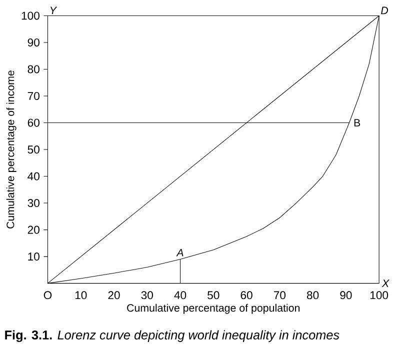  What do you see at coordinates (386, 283) in the screenshot?
I see `text: X` at bounding box center [386, 283].